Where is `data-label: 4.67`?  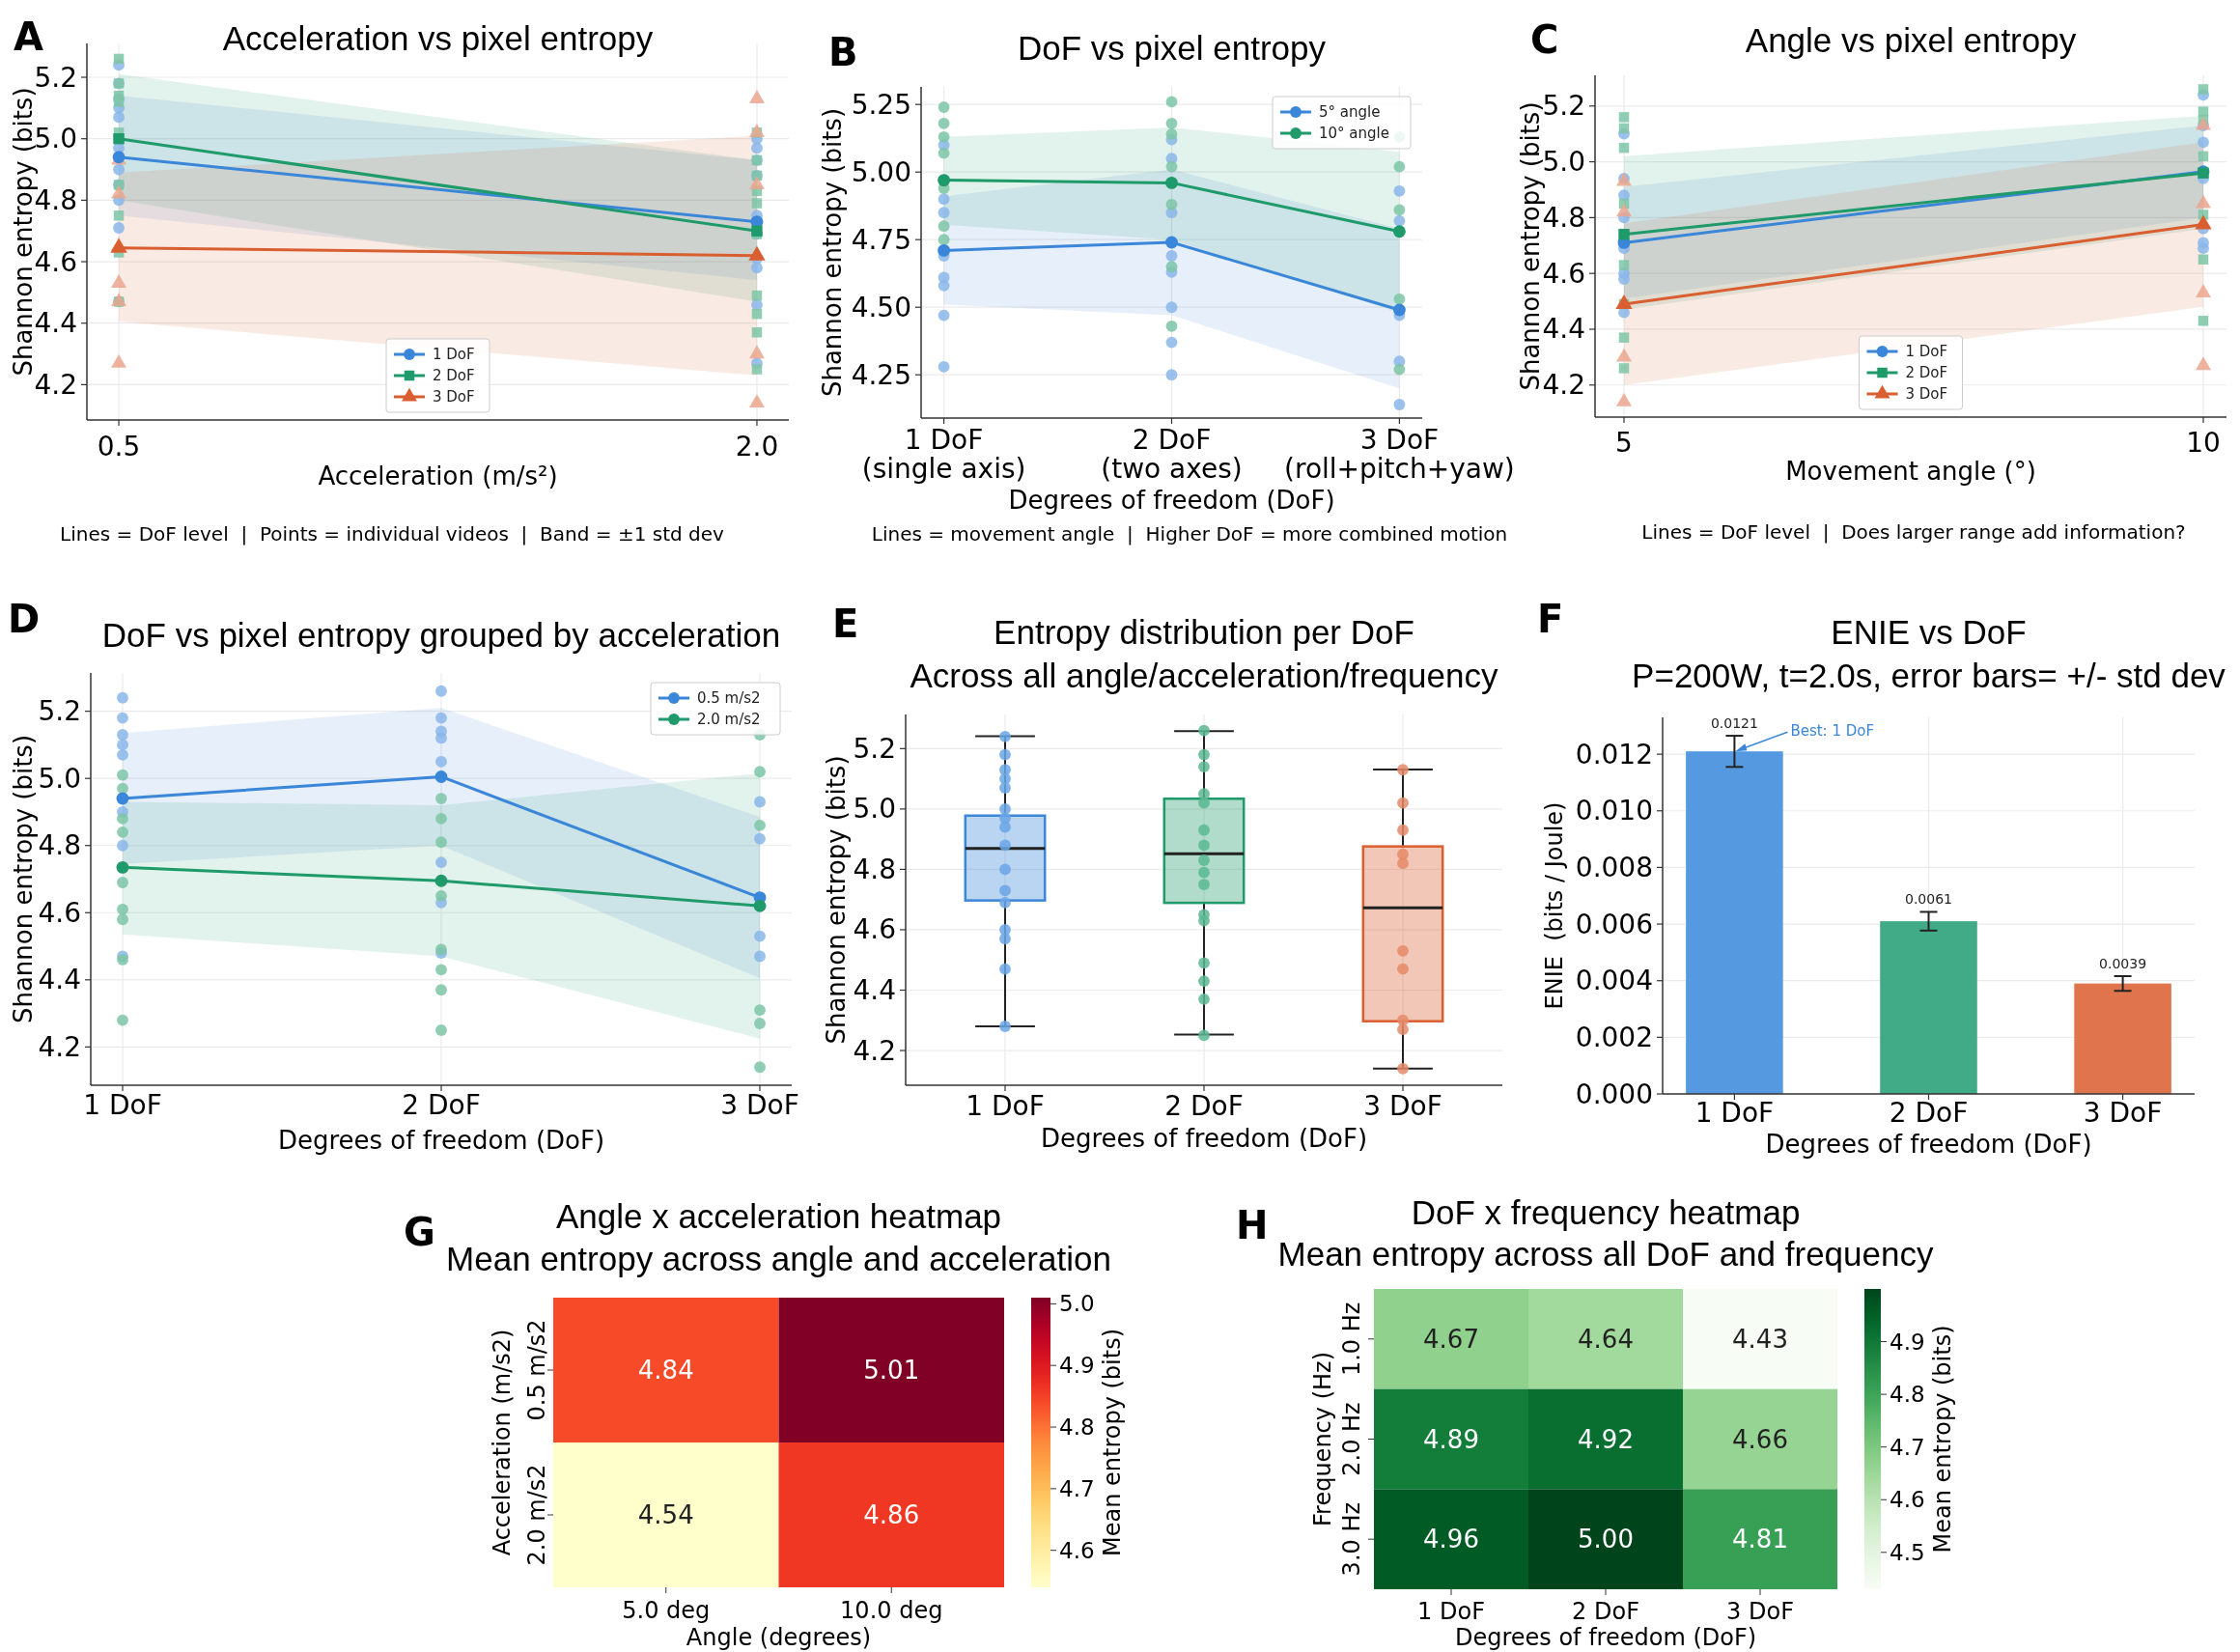 data-label: 4.67 is located at coordinates (1451, 1339).